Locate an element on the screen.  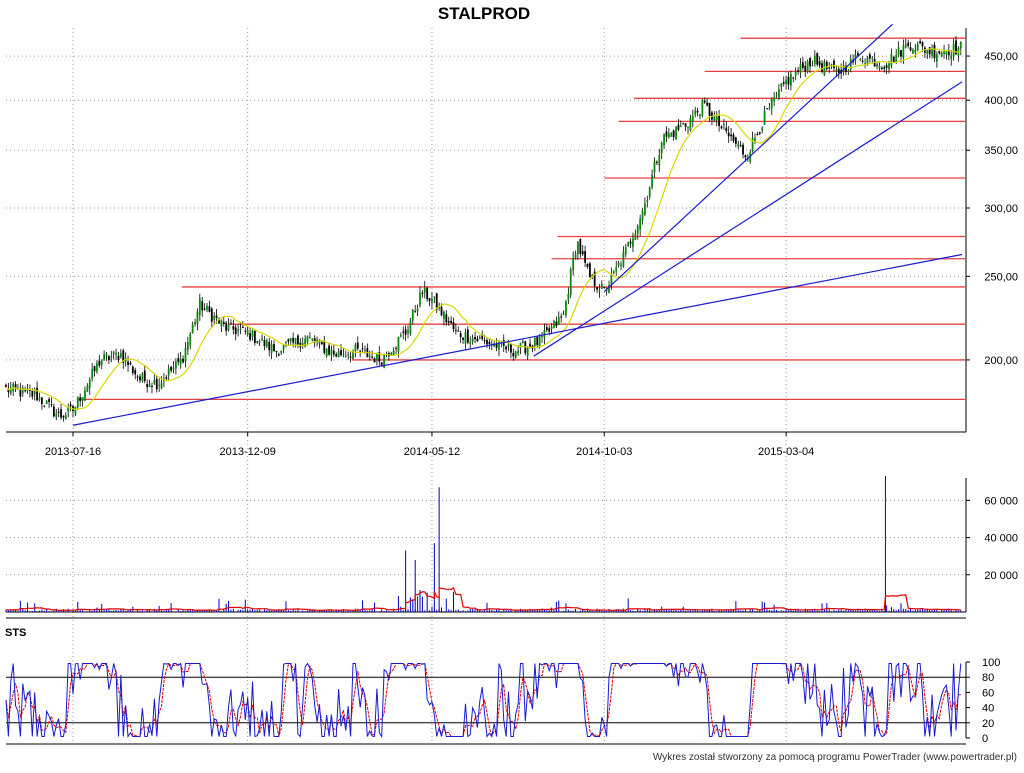
sts-tick-label: 20 is located at coordinates (988, 724).